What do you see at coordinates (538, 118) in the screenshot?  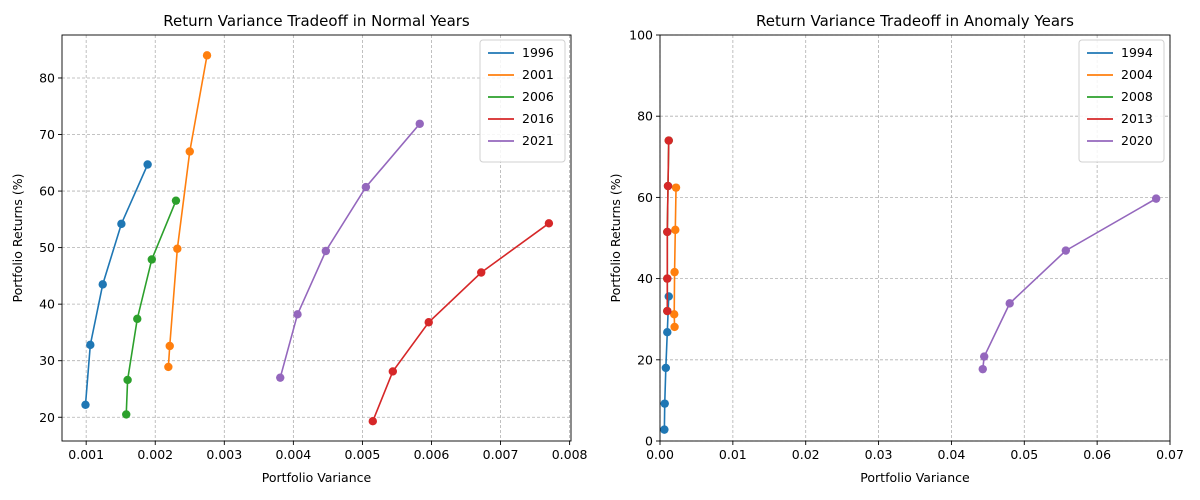 I see `legend-label: 2016` at bounding box center [538, 118].